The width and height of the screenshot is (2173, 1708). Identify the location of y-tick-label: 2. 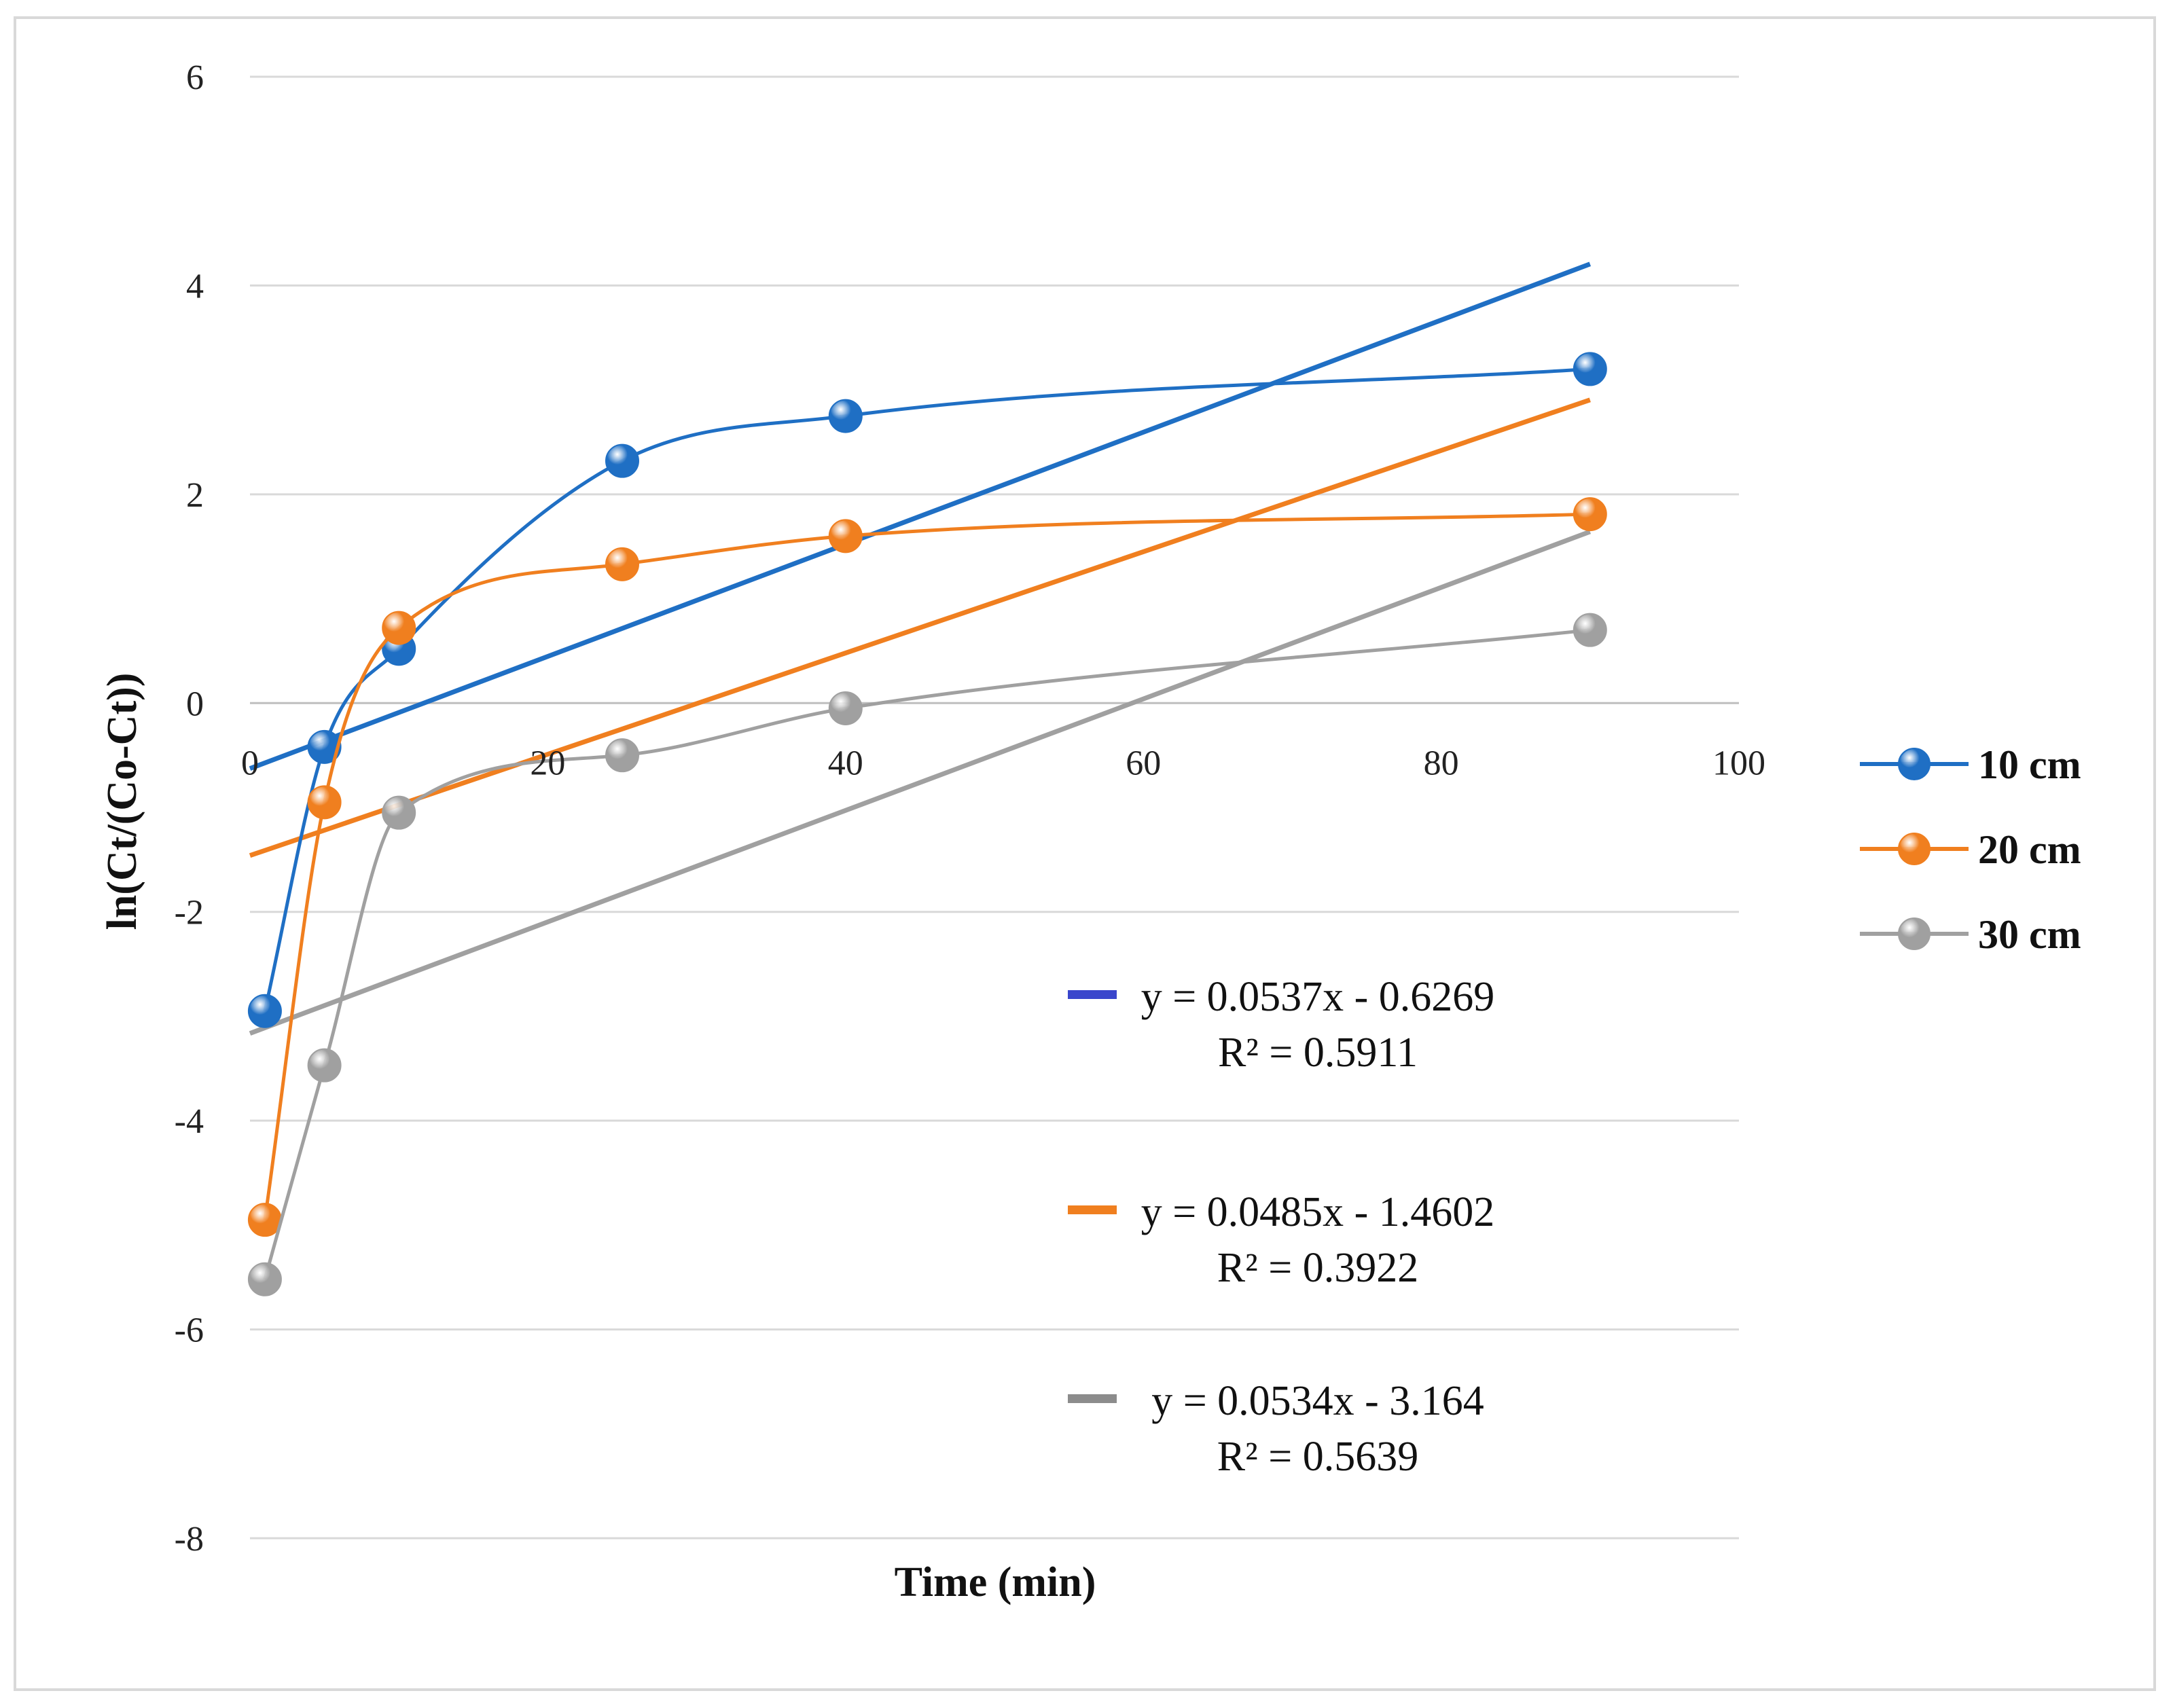
(195, 495).